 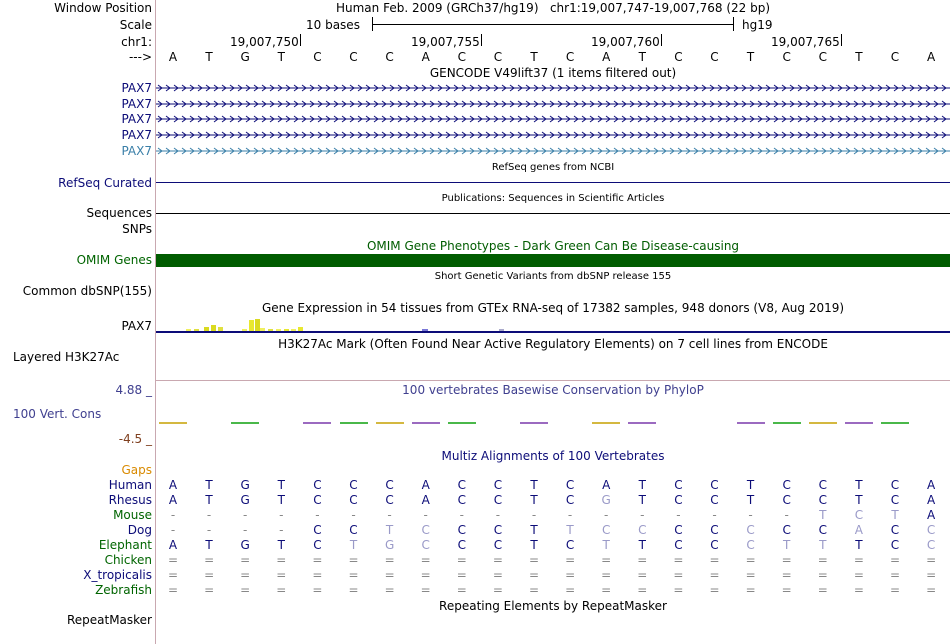 I want to click on refseq-track-title: RefSeq genes from NCBI, so click(x=553, y=167).